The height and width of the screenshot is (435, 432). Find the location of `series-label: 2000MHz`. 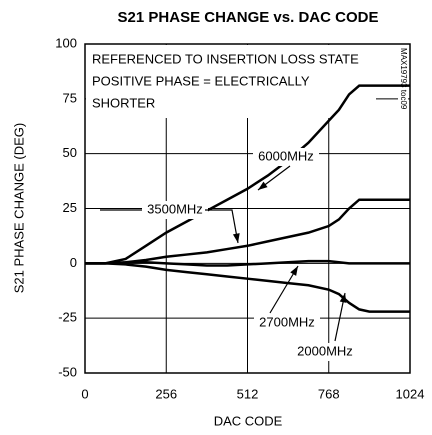

series-label: 2000MHz is located at coordinates (325, 350).